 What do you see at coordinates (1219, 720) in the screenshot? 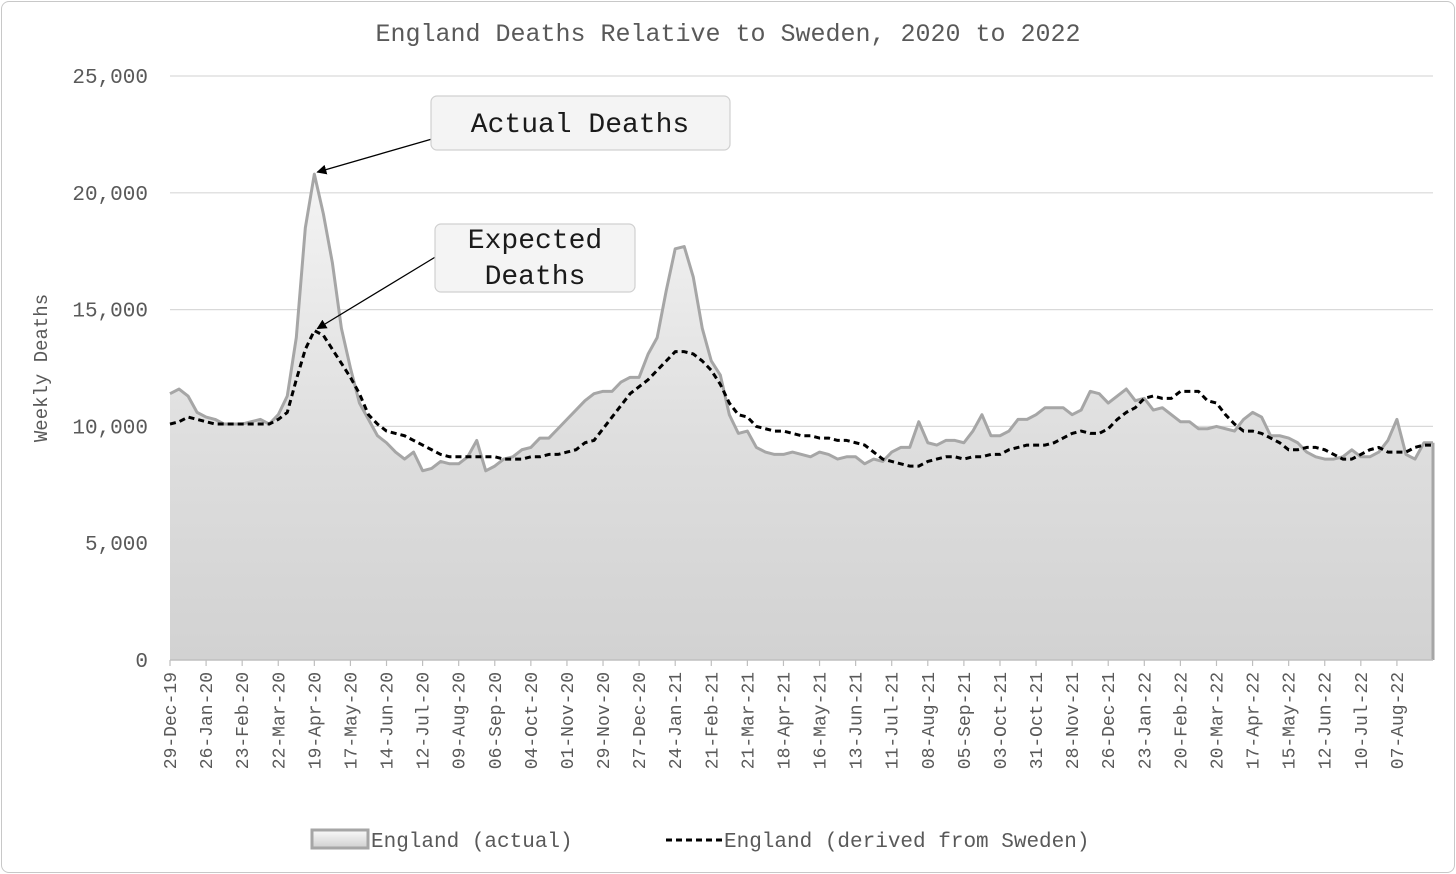
I see `x-tick-label: 20-Mar-22` at bounding box center [1219, 720].